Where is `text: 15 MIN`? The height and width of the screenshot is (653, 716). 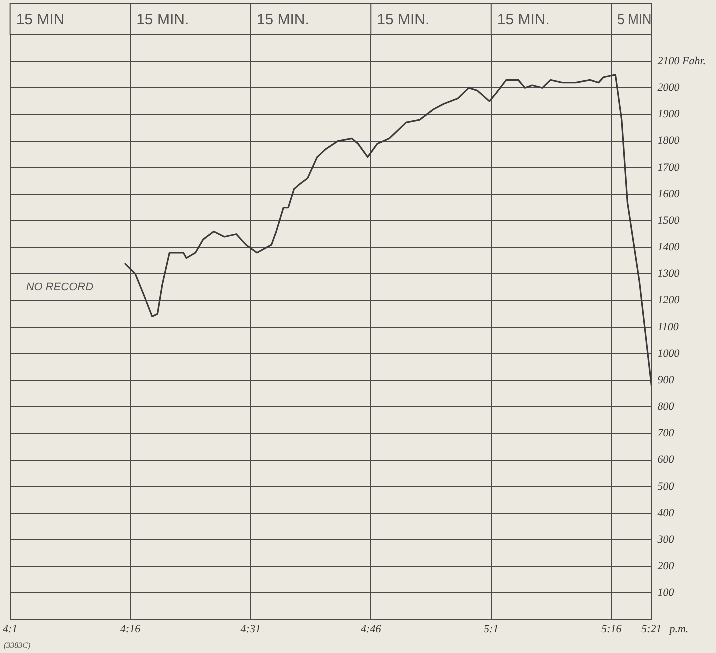 text: 15 MIN is located at coordinates (40, 20).